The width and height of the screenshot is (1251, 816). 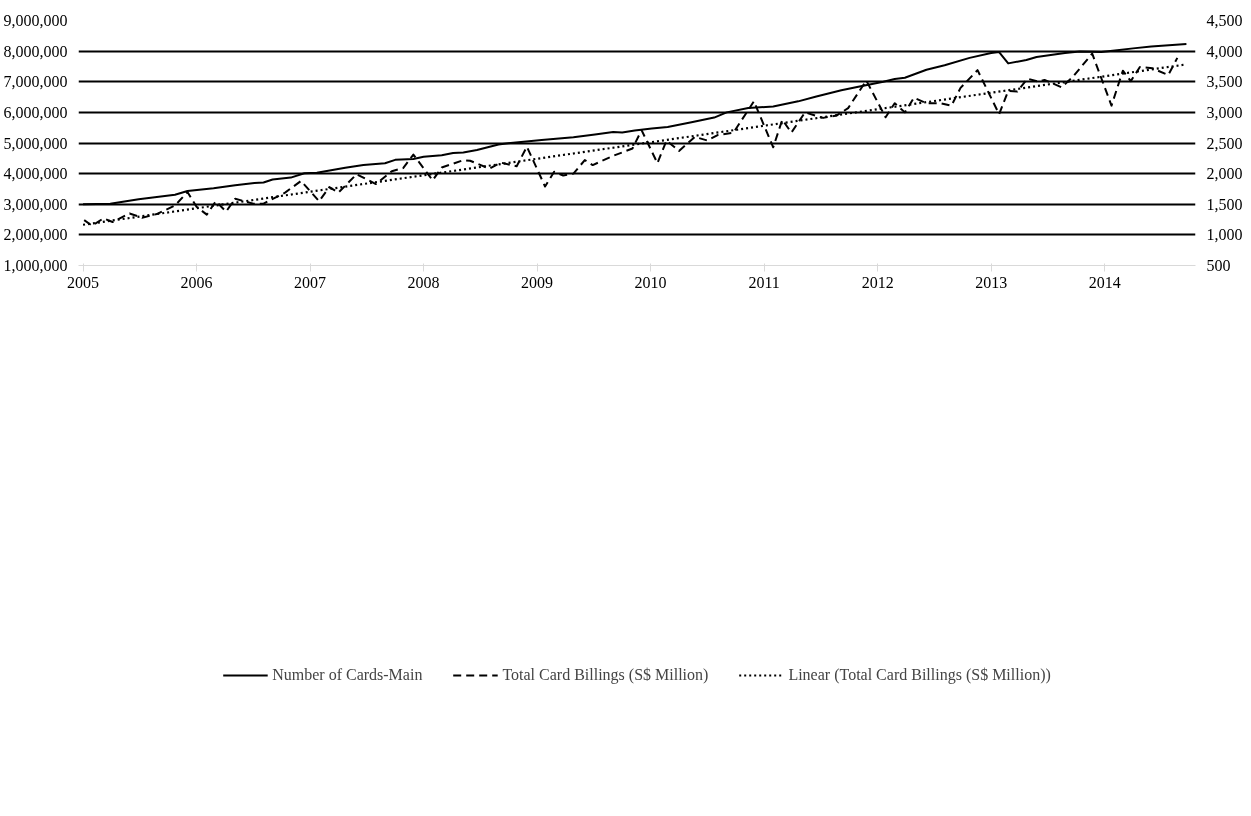 What do you see at coordinates (991, 282) in the screenshot?
I see `x-tick-label: 2013` at bounding box center [991, 282].